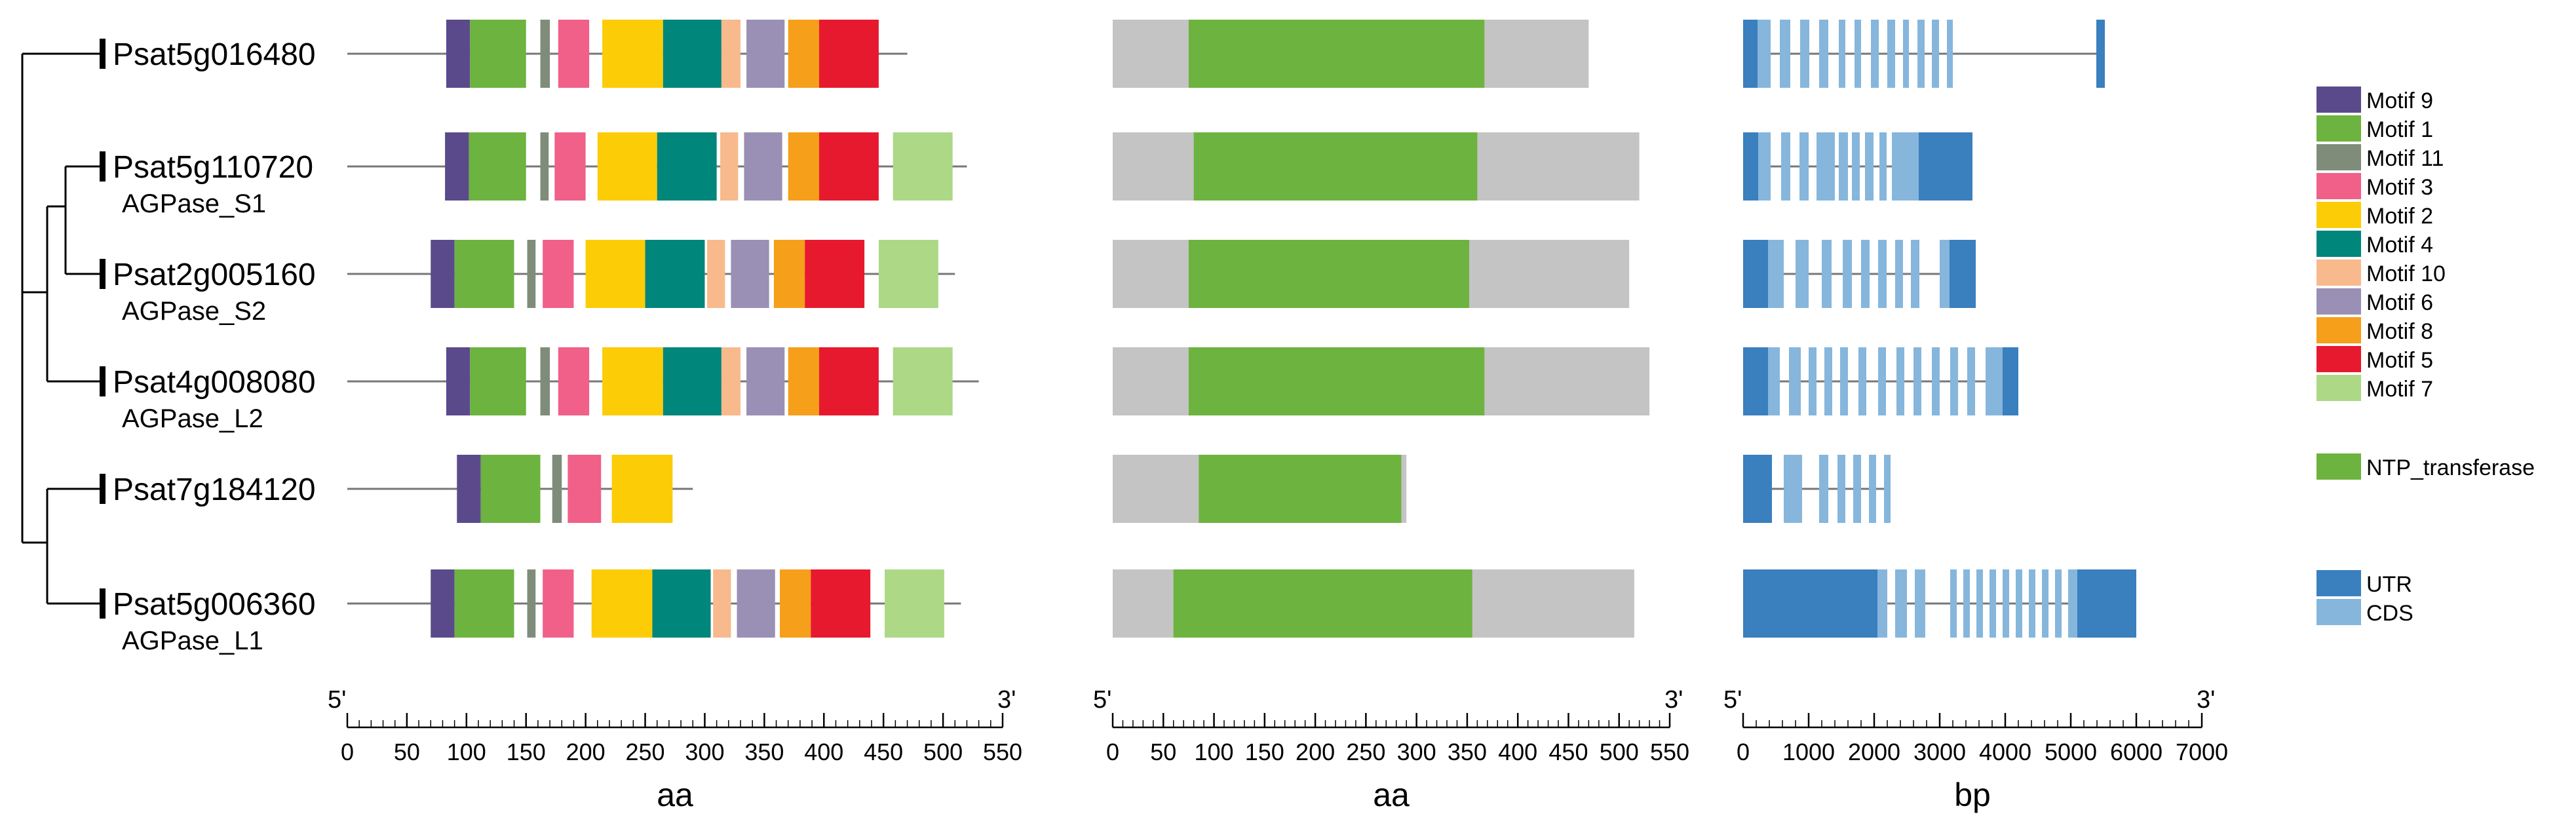  Describe the element at coordinates (194, 311) in the screenshot. I see `gene-name-label: AGPase_S2` at that location.